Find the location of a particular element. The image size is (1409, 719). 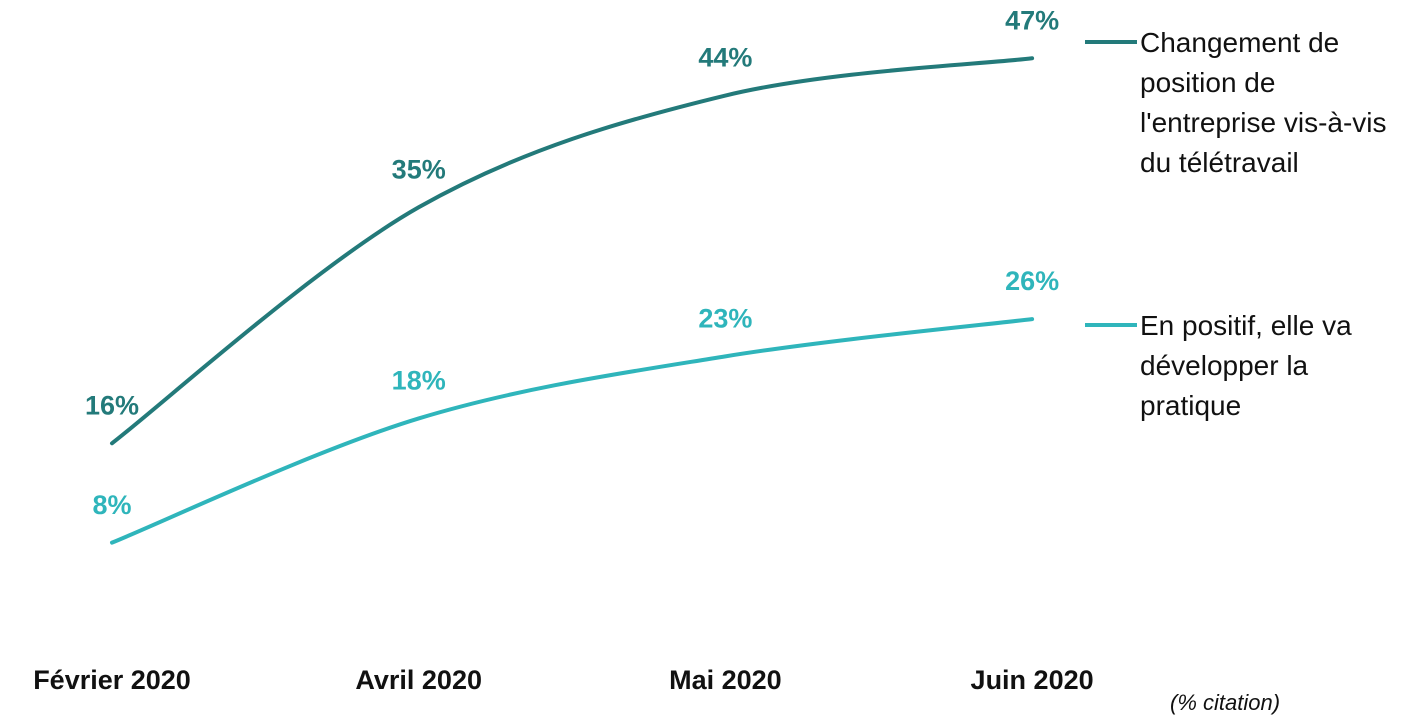

x-tick-label: Mai 2020 is located at coordinates (725, 680).